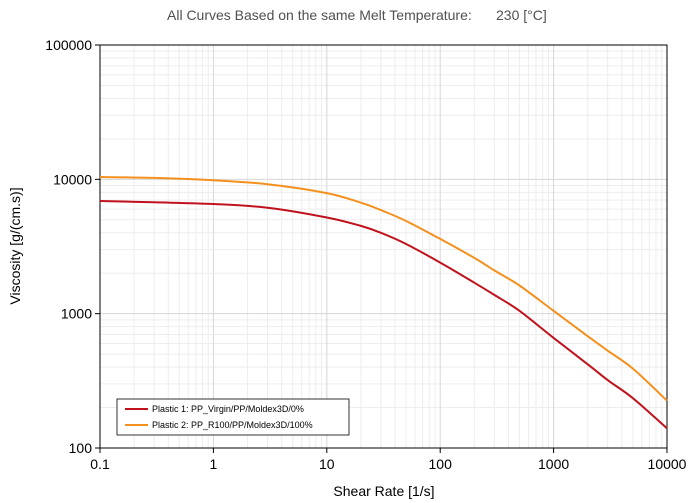 The image size is (691, 503). What do you see at coordinates (214, 464) in the screenshot?
I see `x-tick-label: 1` at bounding box center [214, 464].